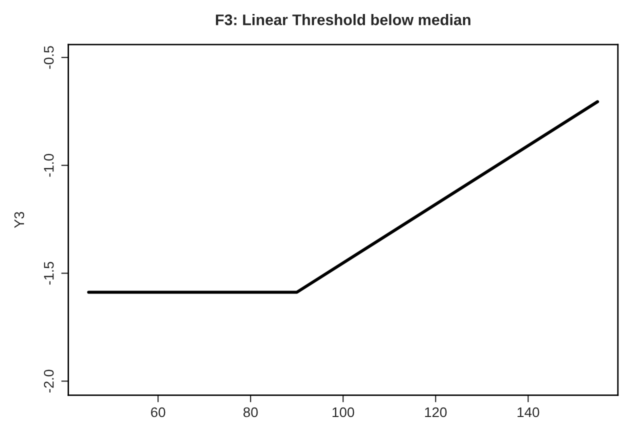  What do you see at coordinates (19, 220) in the screenshot?
I see `y-axis-title: Y3` at bounding box center [19, 220].